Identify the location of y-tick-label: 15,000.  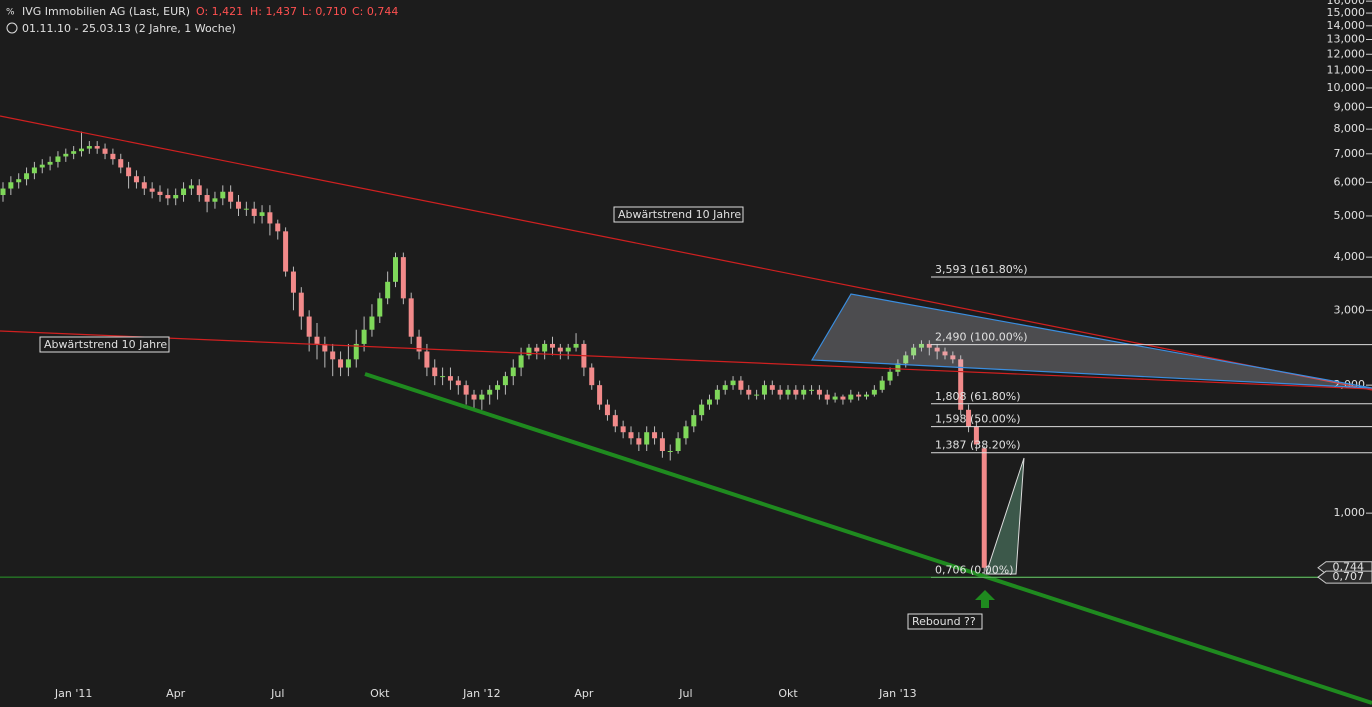
(1346, 12).